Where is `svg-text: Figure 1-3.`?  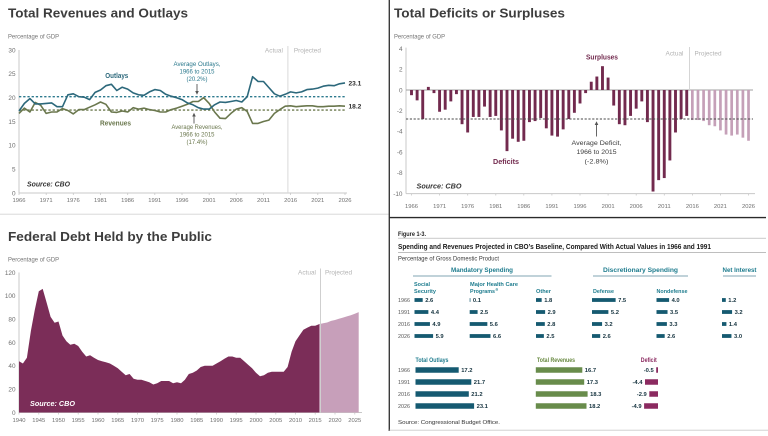
svg-text: Figure 1-3. is located at coordinates (412, 235).